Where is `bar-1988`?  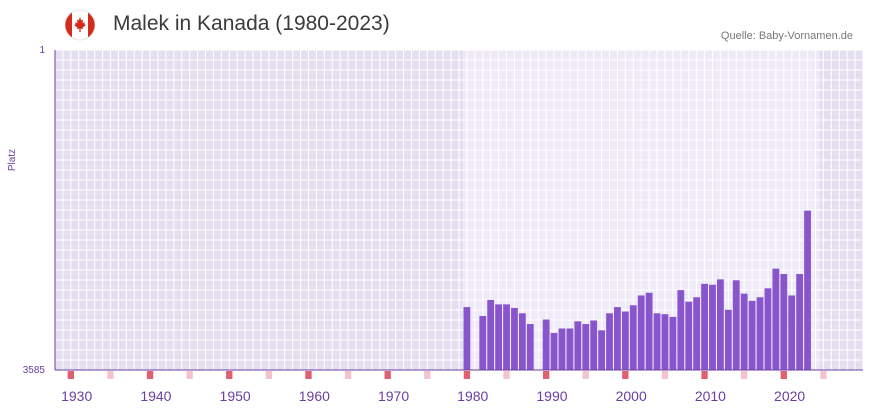
bar-1988 is located at coordinates (546, 344).